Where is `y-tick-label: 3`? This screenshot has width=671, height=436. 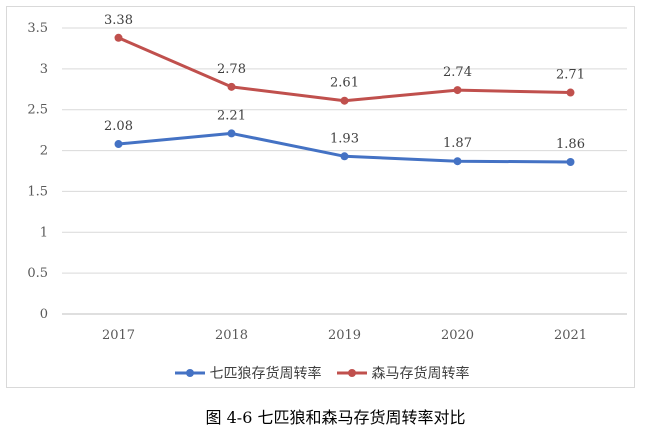 y-tick-label: 3 is located at coordinates (44, 69).